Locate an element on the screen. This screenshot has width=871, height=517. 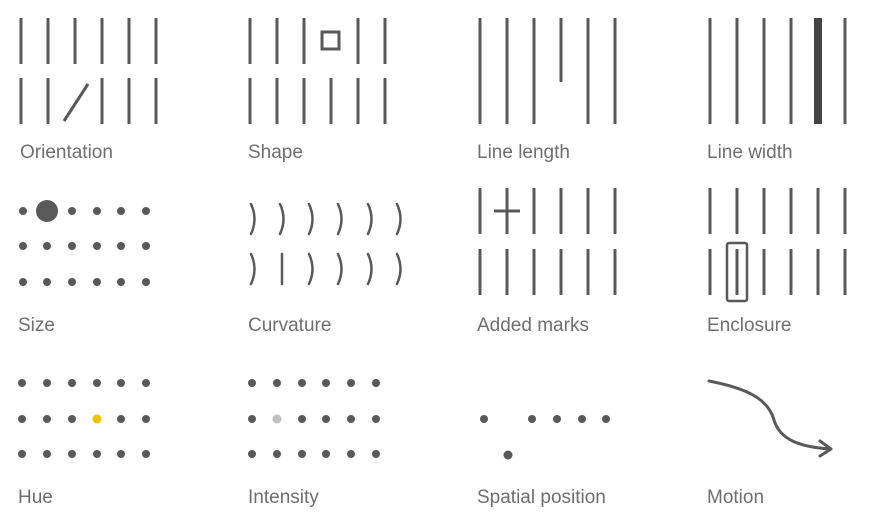
motion-panel is located at coordinates (770, 418).